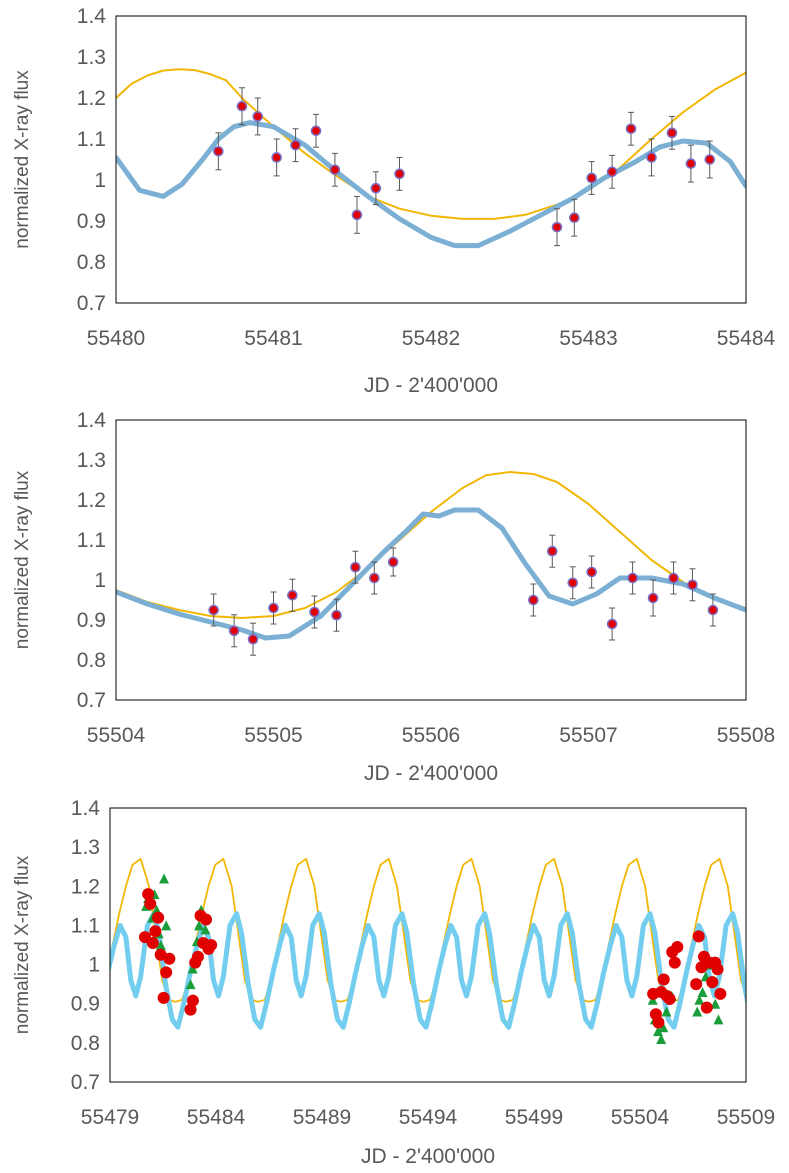 The height and width of the screenshot is (1173, 789). What do you see at coordinates (22, 944) in the screenshot?
I see `y-axis-label: normalized X-ray flux` at bounding box center [22, 944].